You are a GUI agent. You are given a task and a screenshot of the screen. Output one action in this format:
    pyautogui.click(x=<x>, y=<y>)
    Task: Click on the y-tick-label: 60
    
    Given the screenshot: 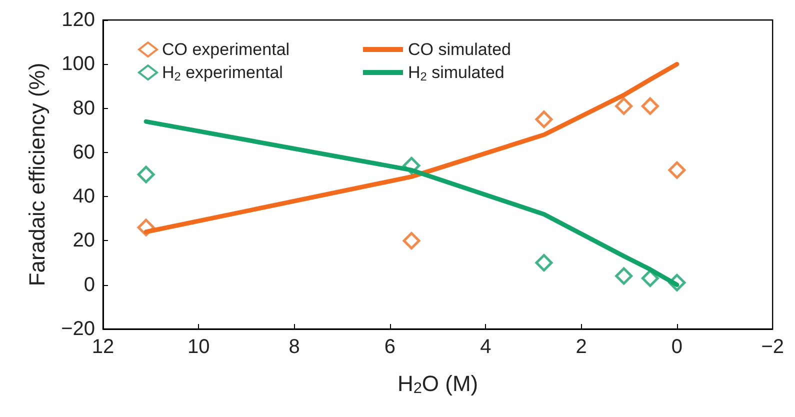 What is the action you would take?
    pyautogui.click(x=83, y=152)
    